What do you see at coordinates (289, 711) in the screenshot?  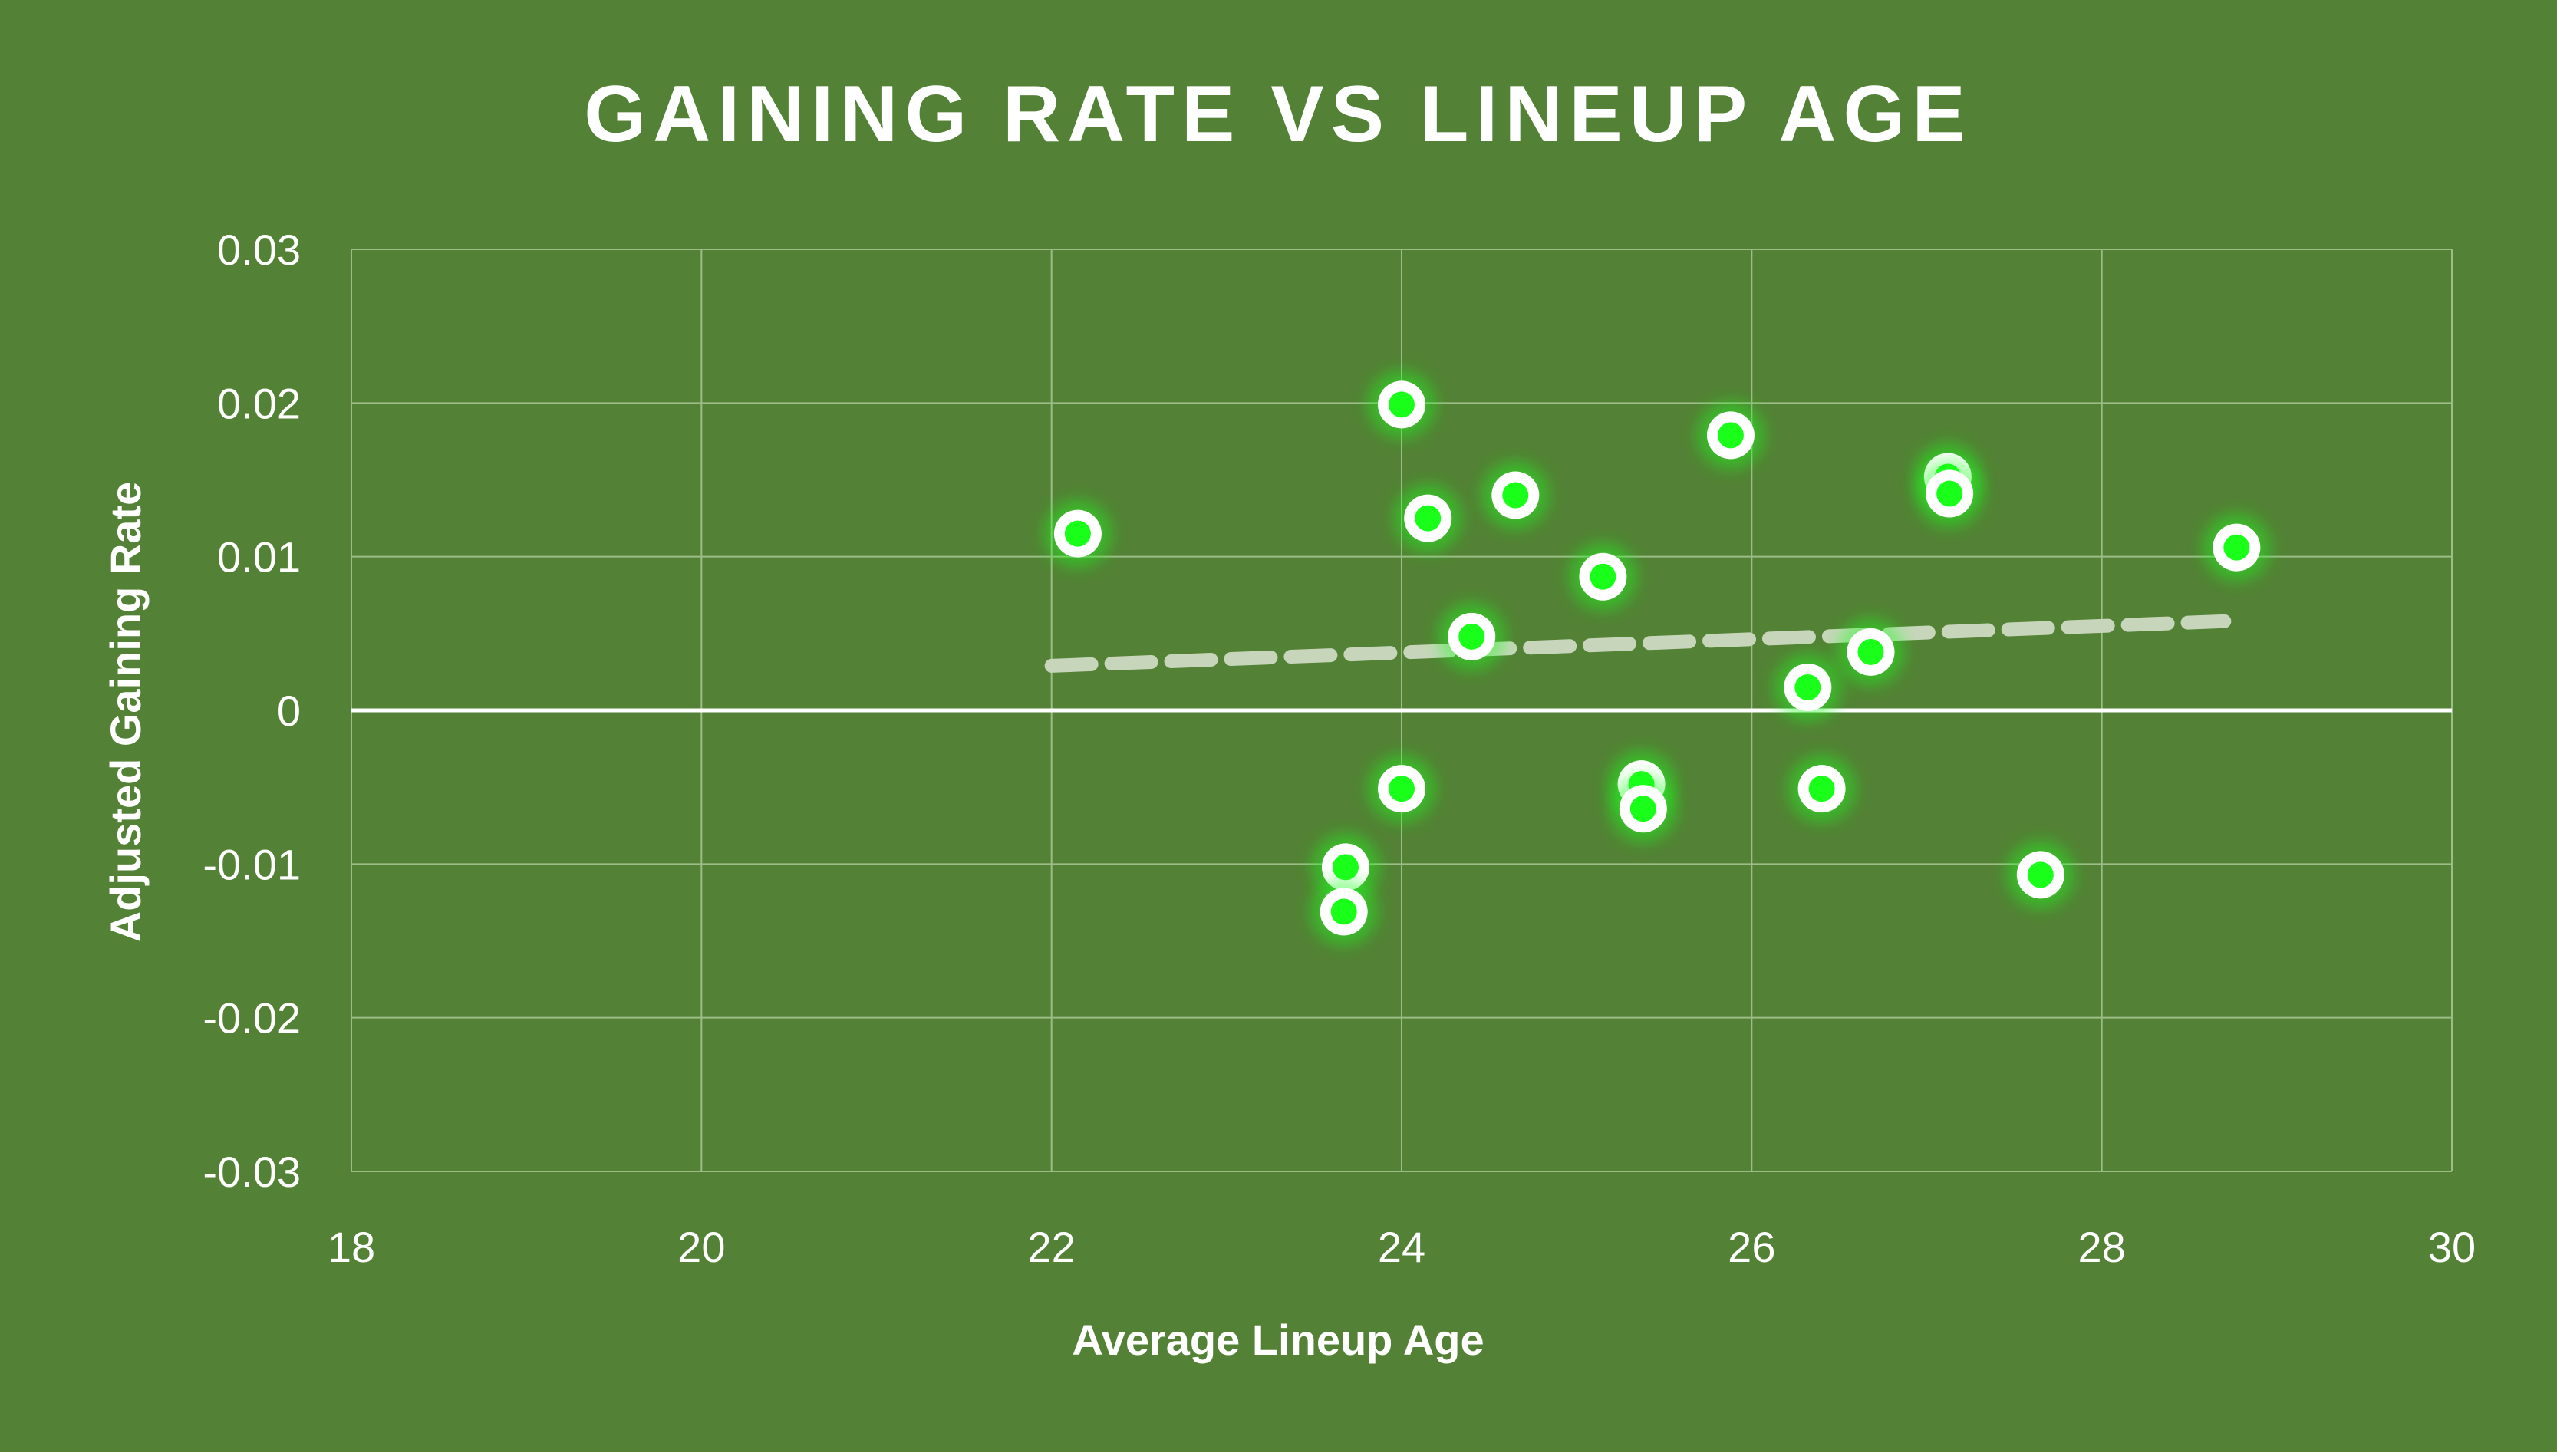 I see `y-tick-label: 0` at bounding box center [289, 711].